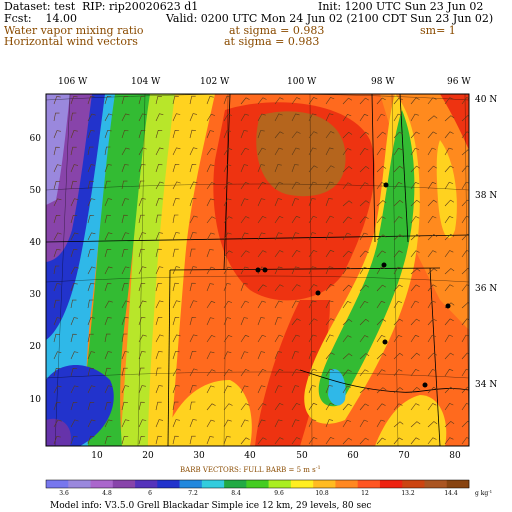 The image size is (512, 512). Describe the element at coordinates (483, 493) in the screenshot. I see `colorbar-units: g kg-1` at that location.